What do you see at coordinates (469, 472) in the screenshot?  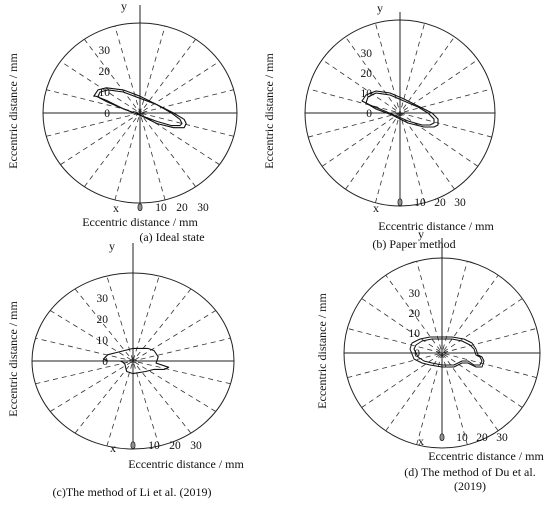 I see `panel-caption: (d) The method of Du et al.` at bounding box center [469, 472].